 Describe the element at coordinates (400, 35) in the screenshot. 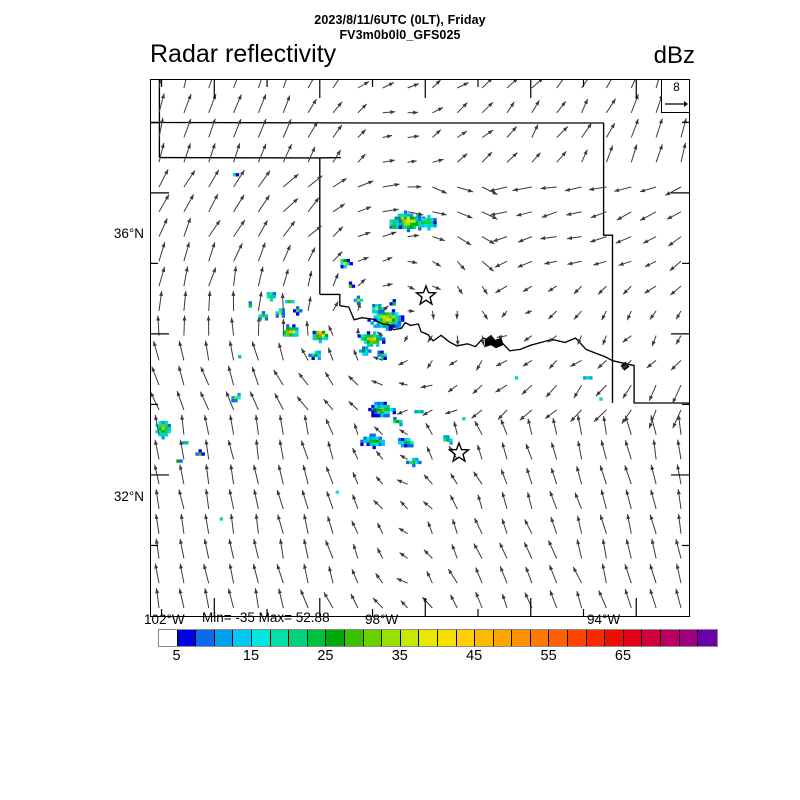

I see `title-model: FV3m0b0l0_GFS025` at that location.